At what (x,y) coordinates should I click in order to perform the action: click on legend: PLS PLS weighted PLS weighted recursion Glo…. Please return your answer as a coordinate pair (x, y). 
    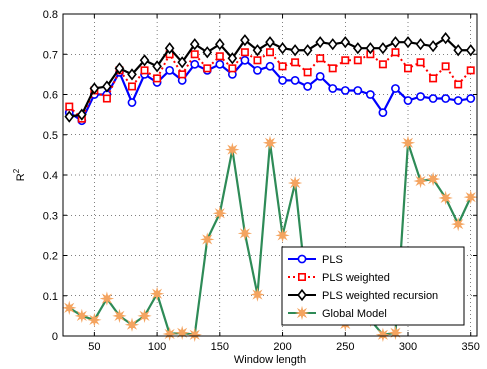
    Looking at the image, I should click on (373, 286).